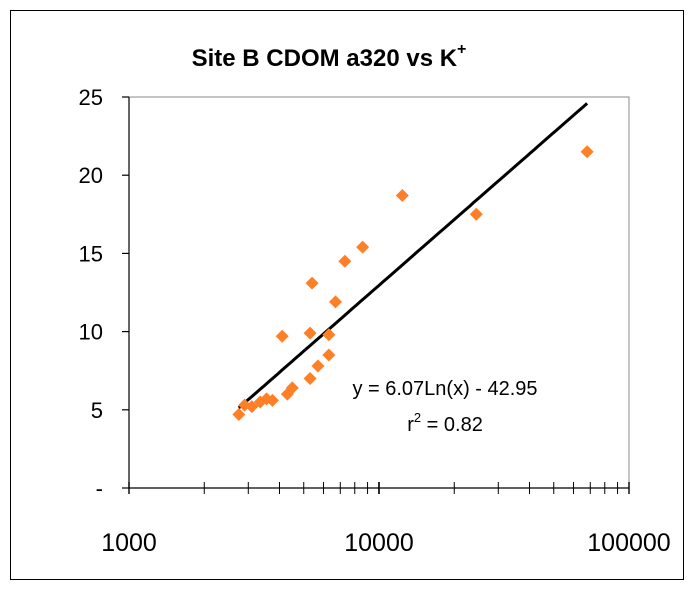 The width and height of the screenshot is (696, 592). Describe the element at coordinates (628, 543) in the screenshot. I see `x-tick-label: 100000` at that location.